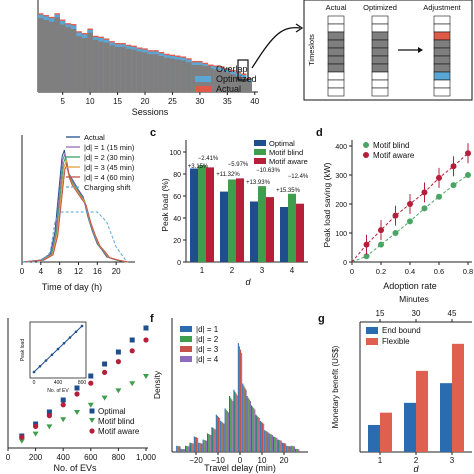  Describe the element at coordinates (112, 411) in the screenshot. I see `legend-label: Optimal` at that location.